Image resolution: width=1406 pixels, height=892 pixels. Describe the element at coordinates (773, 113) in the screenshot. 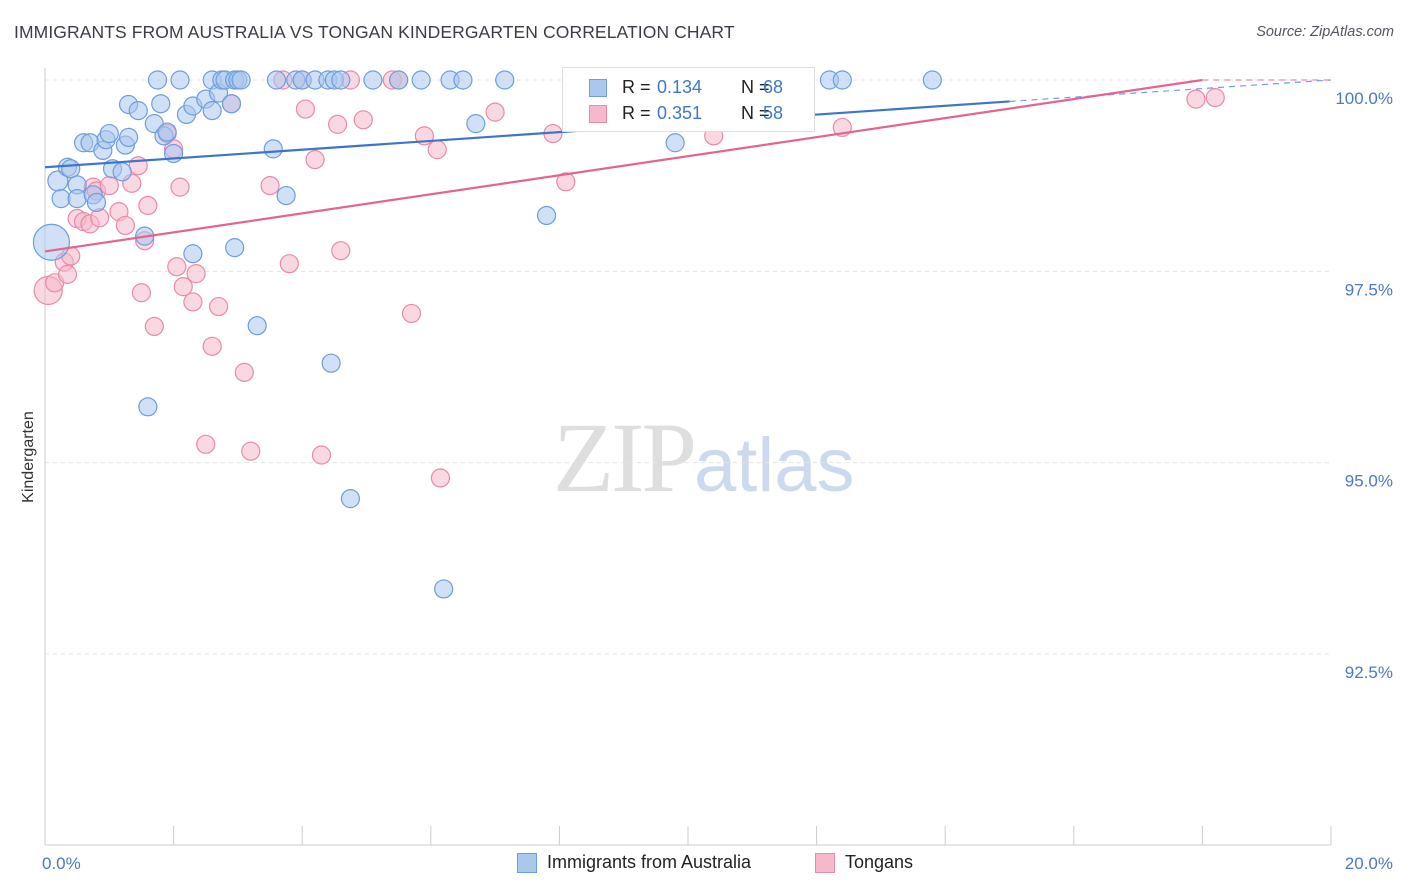

I see `legend-n-value: 58` at that location.